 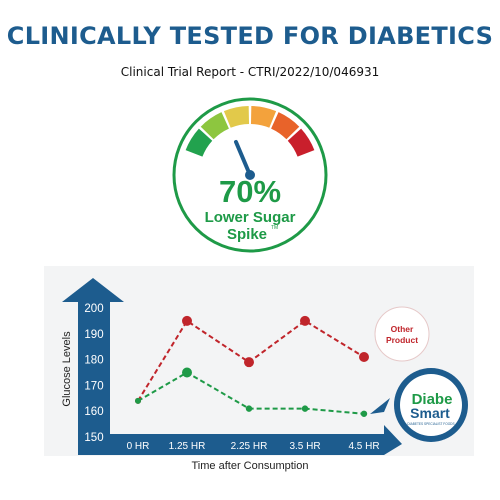 I want to click on y-tick-label: 150, so click(x=93, y=438).